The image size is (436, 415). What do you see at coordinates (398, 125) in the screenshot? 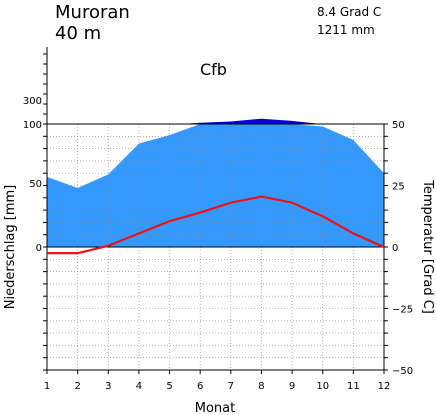
I see `right-tick-label: 50` at bounding box center [398, 125].